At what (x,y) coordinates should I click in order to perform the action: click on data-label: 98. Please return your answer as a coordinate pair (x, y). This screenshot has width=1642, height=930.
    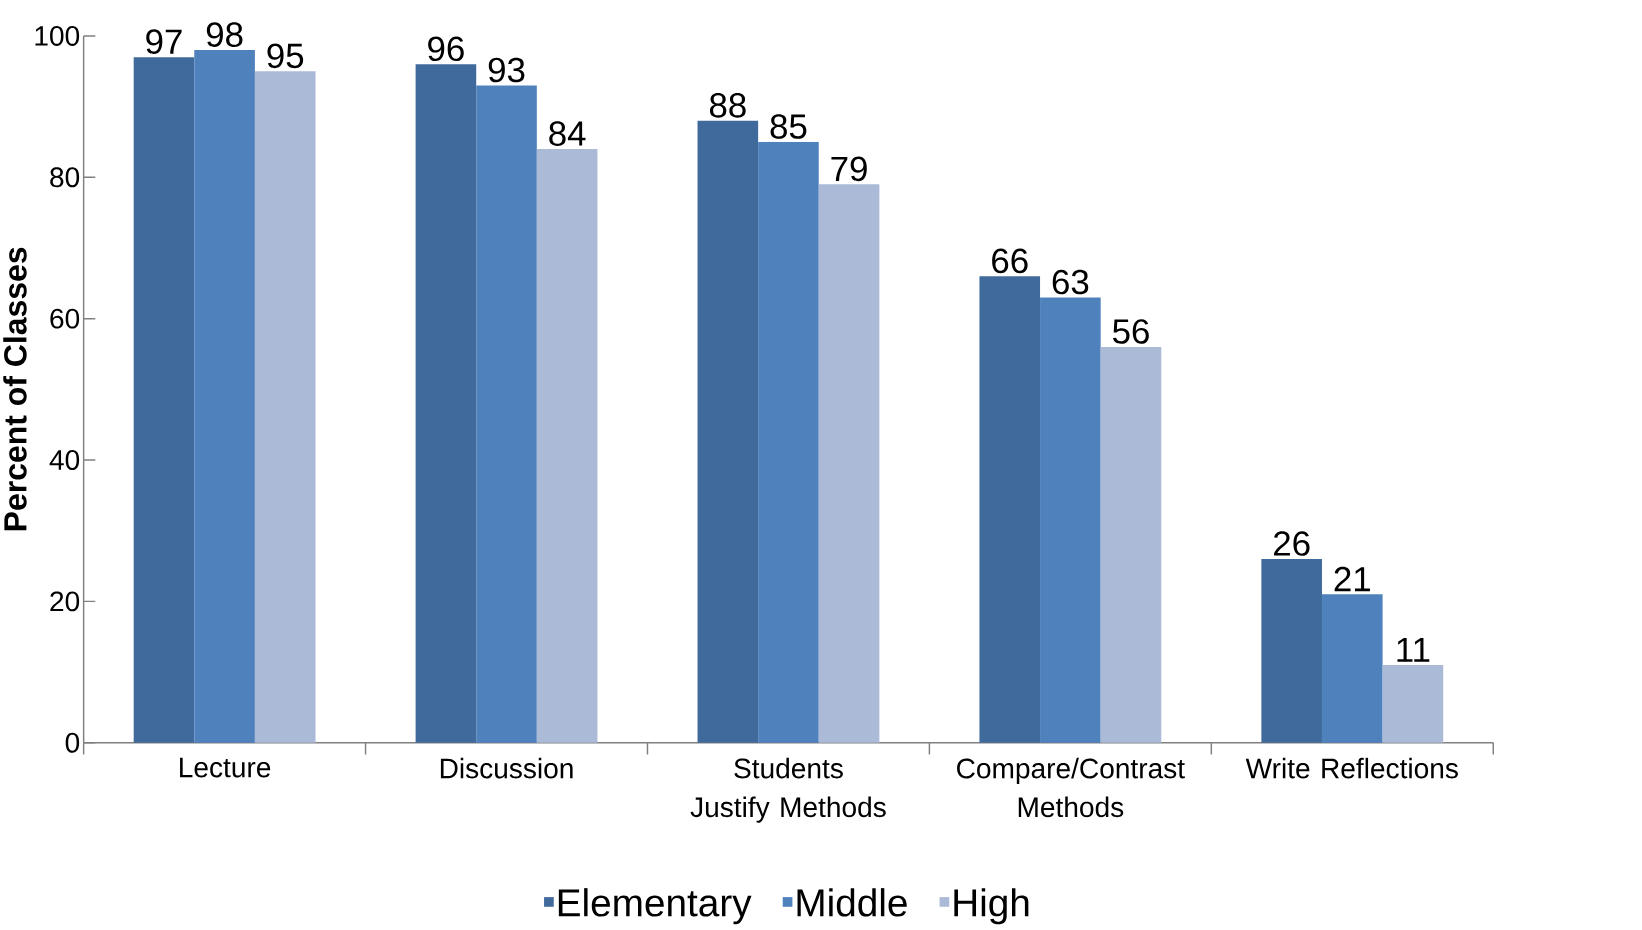
    Looking at the image, I should click on (224, 34).